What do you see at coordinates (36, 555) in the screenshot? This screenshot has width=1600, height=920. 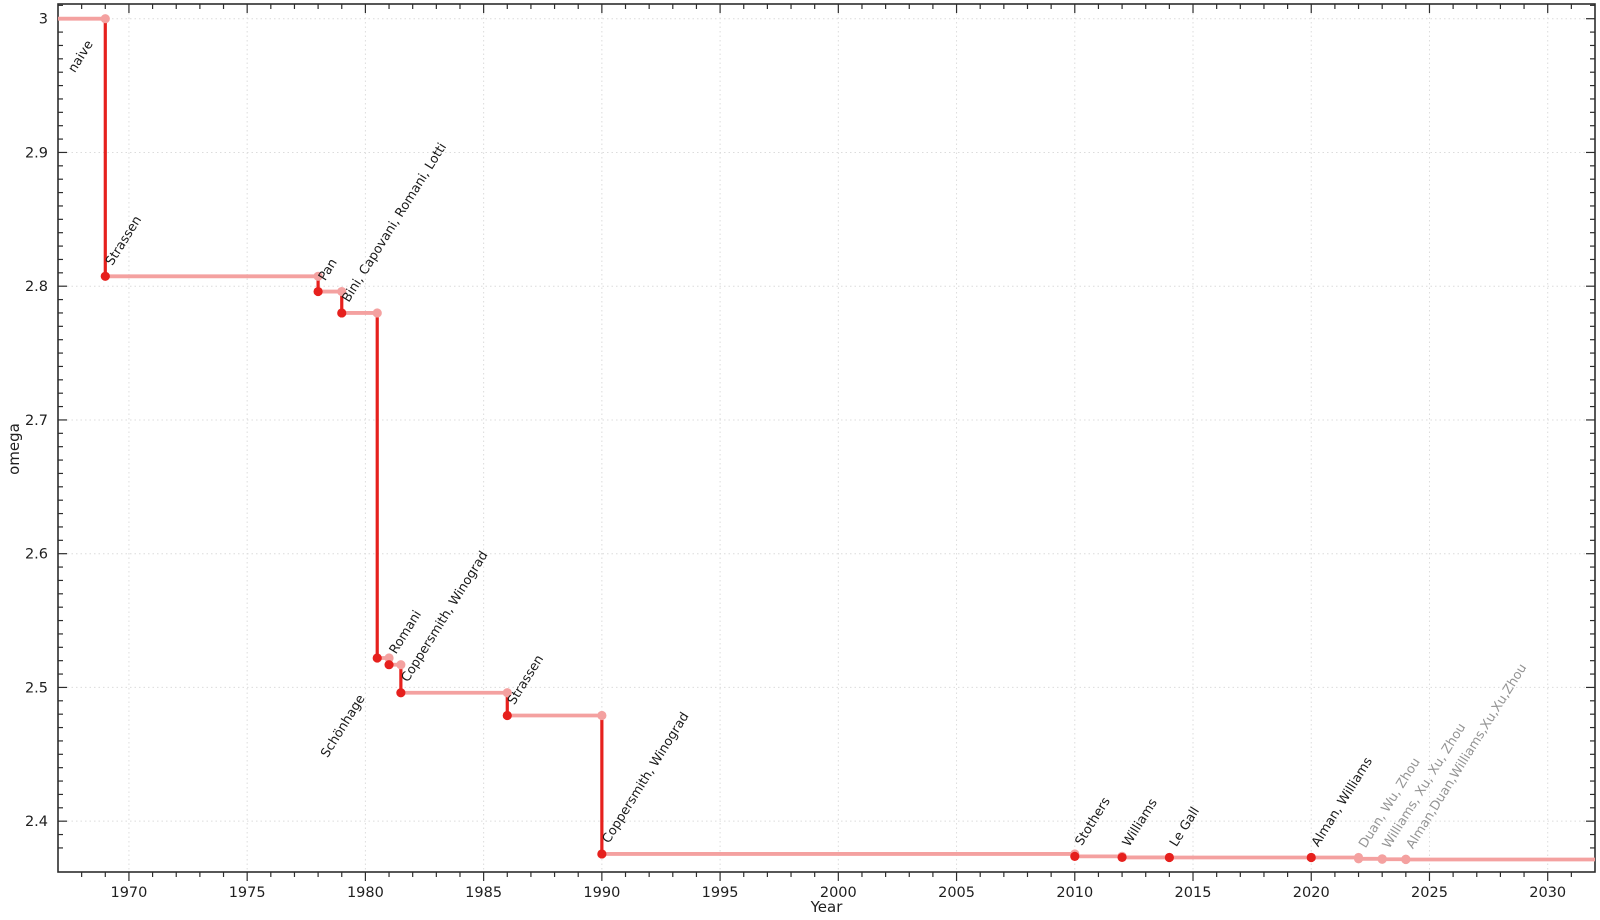 I see `y-tick-label: 2.6` at bounding box center [36, 555].